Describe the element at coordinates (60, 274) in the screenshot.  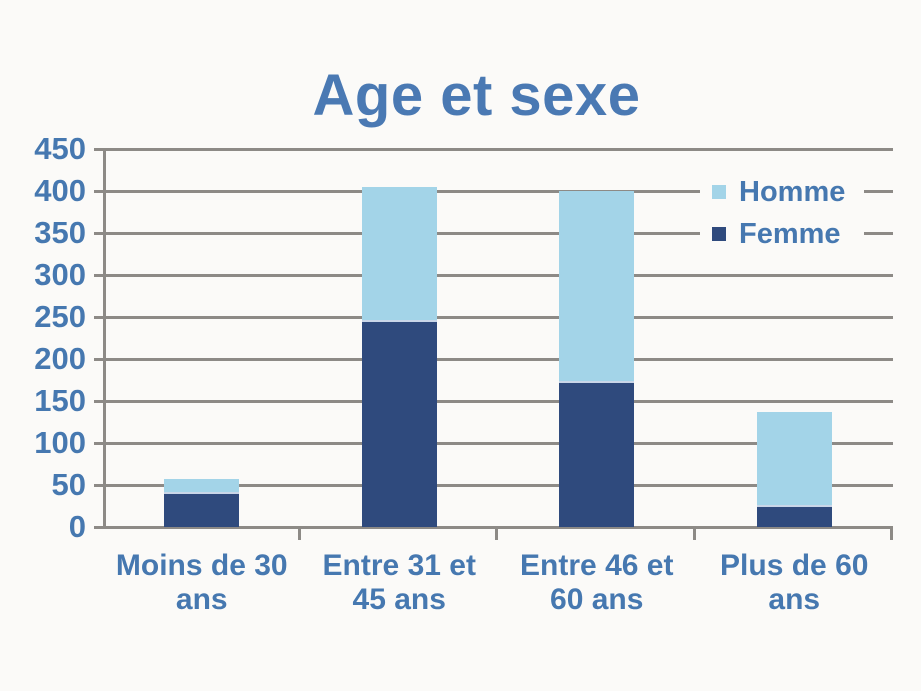
I see `y-tick-label: 300` at that location.